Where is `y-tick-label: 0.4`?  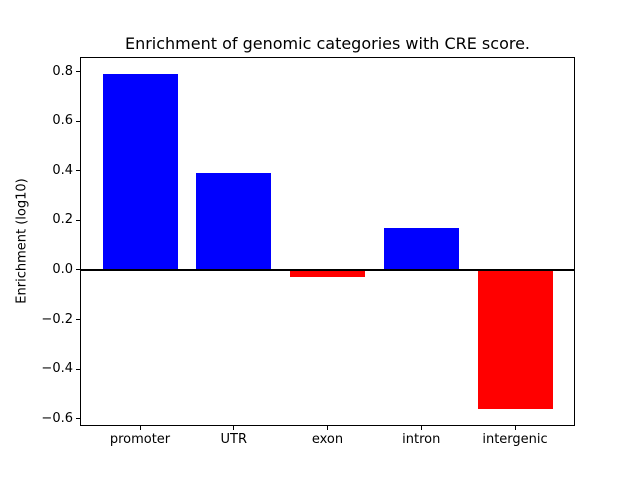 y-tick-label: 0.4 is located at coordinates (62, 170).